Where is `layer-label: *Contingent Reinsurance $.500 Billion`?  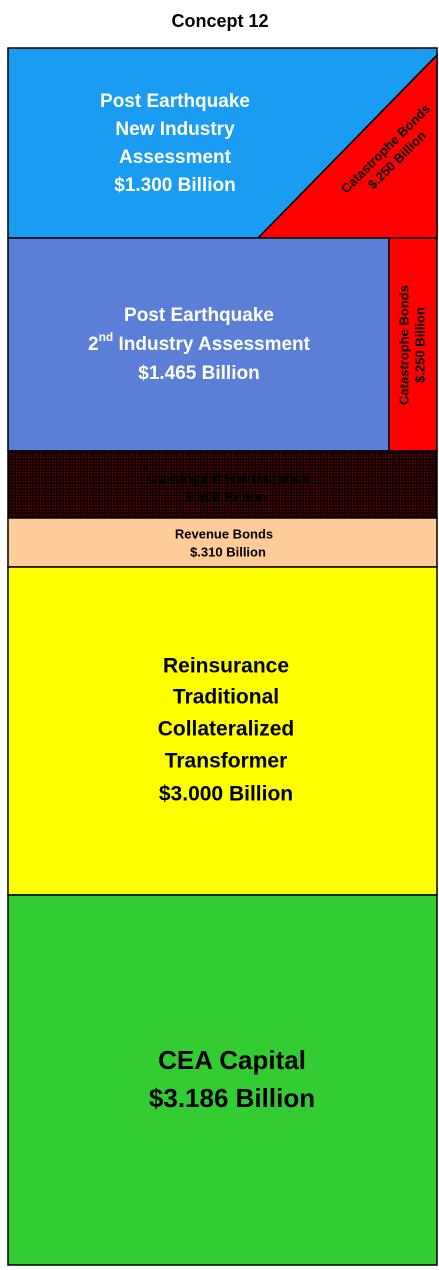 layer-label: *Contingent Reinsurance $.500 Billion is located at coordinates (226, 484).